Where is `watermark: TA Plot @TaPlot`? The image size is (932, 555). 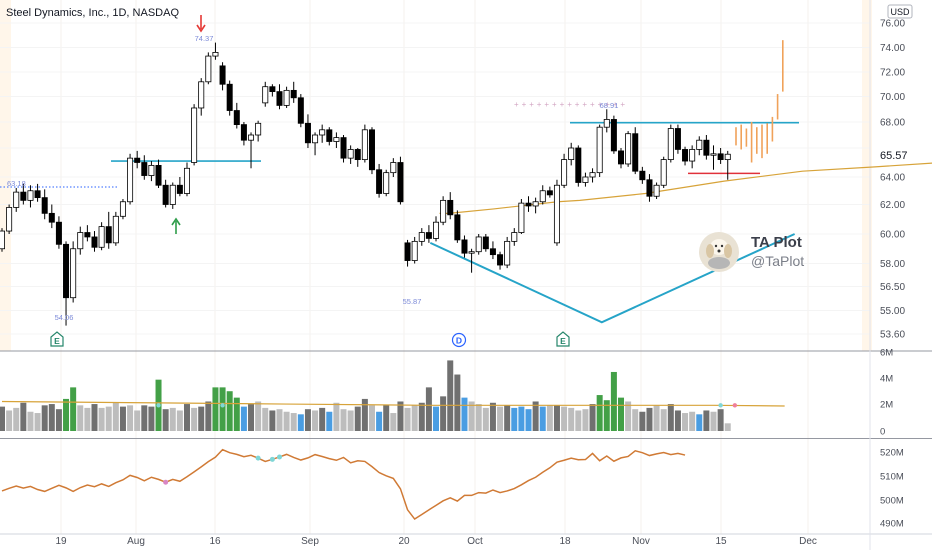
watermark: TA Plot @TaPlot is located at coordinates (751, 252).